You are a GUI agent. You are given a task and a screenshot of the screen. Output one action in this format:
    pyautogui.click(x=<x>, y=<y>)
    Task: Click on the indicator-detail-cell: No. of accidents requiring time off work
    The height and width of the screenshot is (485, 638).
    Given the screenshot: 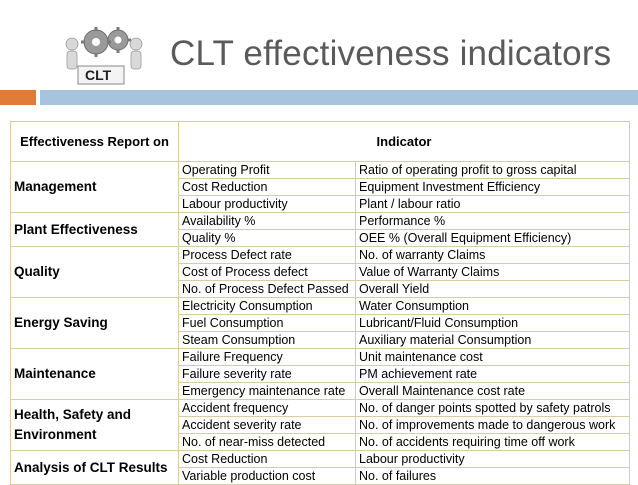 What is the action you would take?
    pyautogui.click(x=492, y=442)
    